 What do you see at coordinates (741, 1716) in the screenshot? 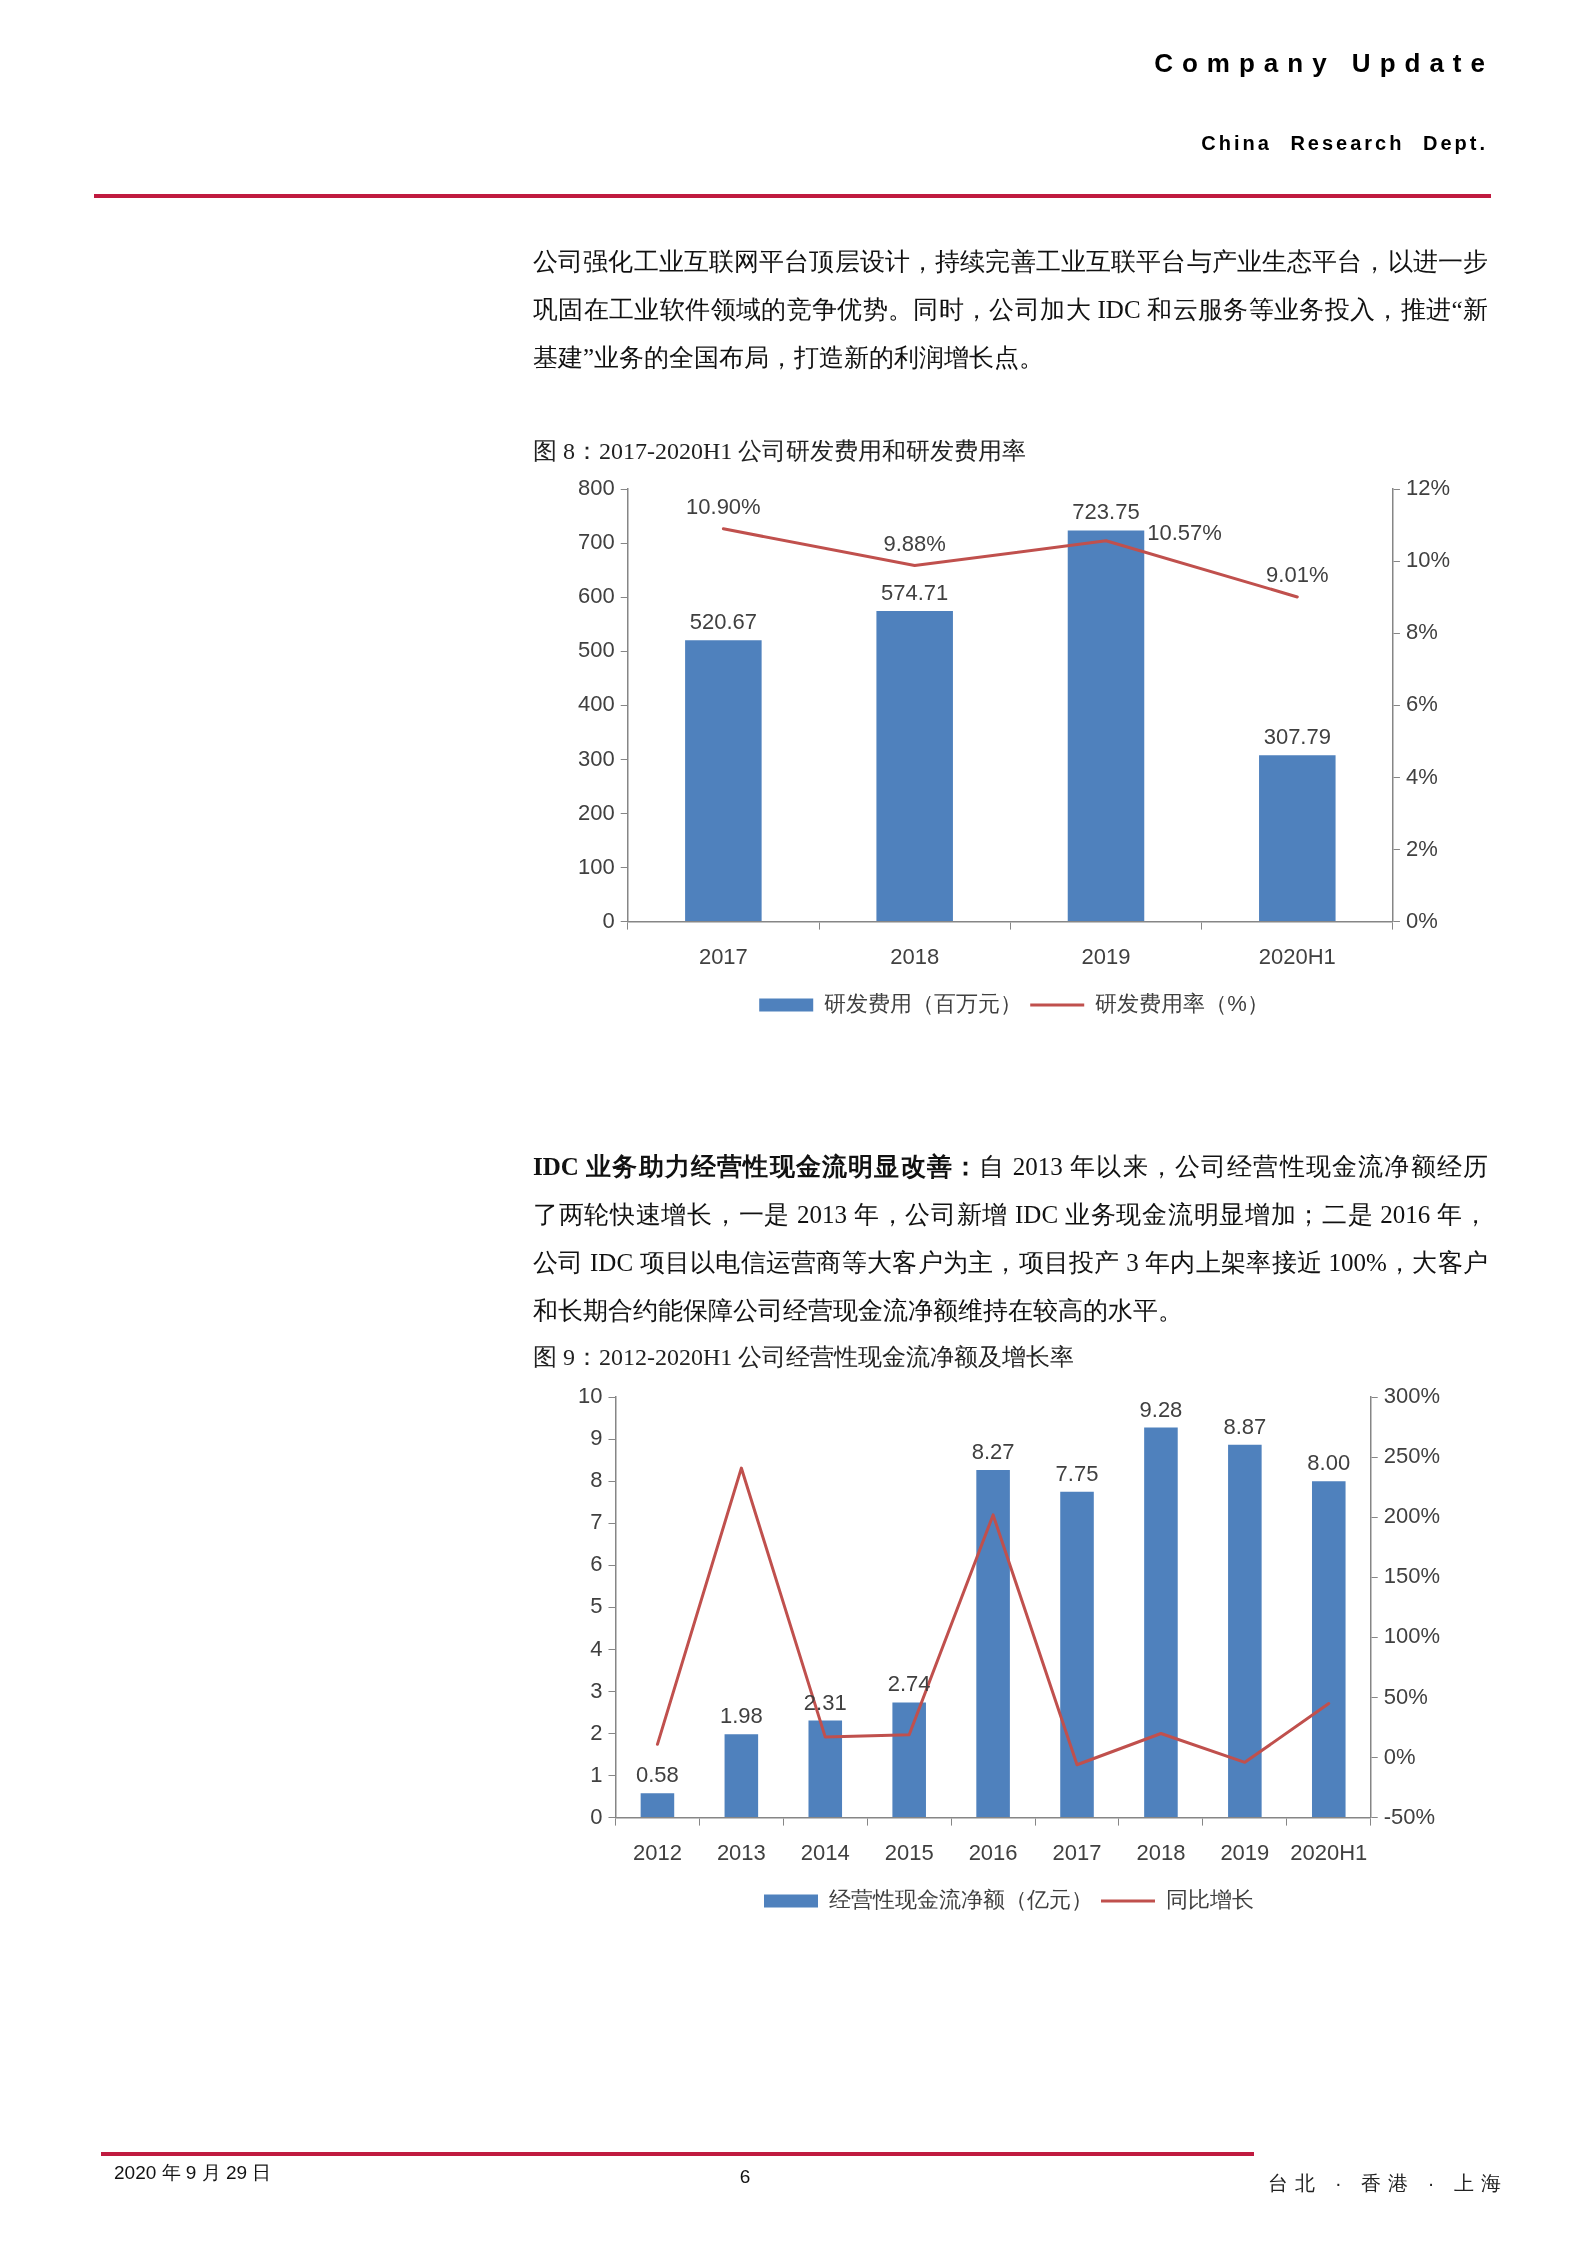
I see `data-label: 1.98` at bounding box center [741, 1716].